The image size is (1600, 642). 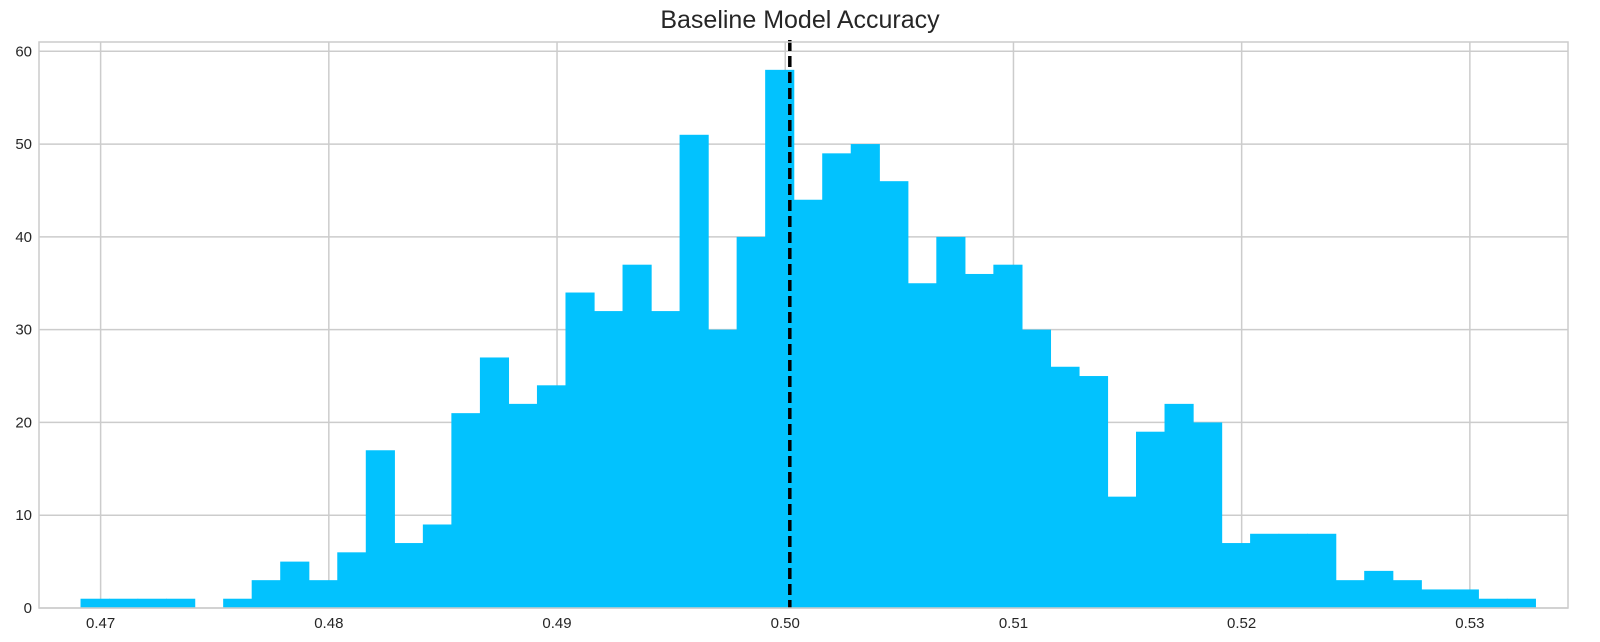 What do you see at coordinates (800, 20) in the screenshot?
I see `chart-title: Baseline Model Accuracy` at bounding box center [800, 20].